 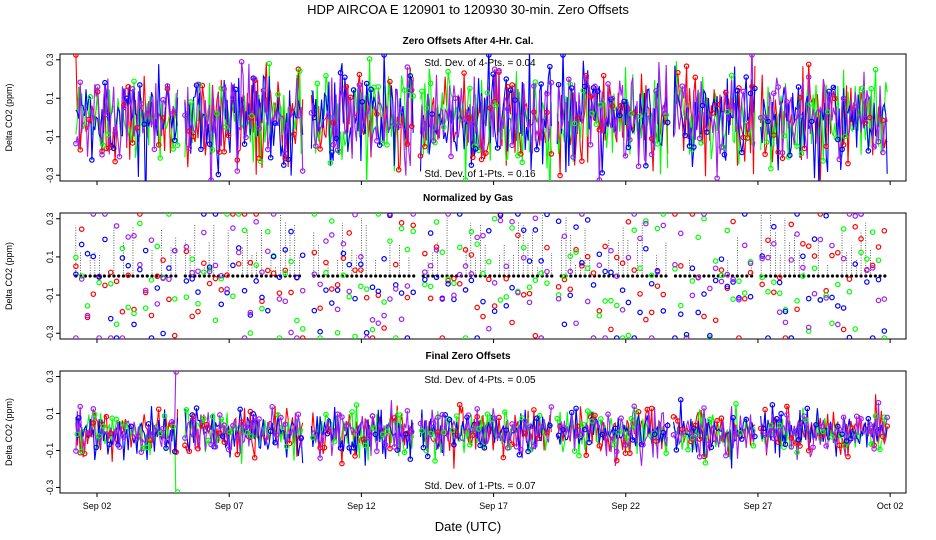 I want to click on panel-title: Final Zero Offsets, so click(x=467, y=356).